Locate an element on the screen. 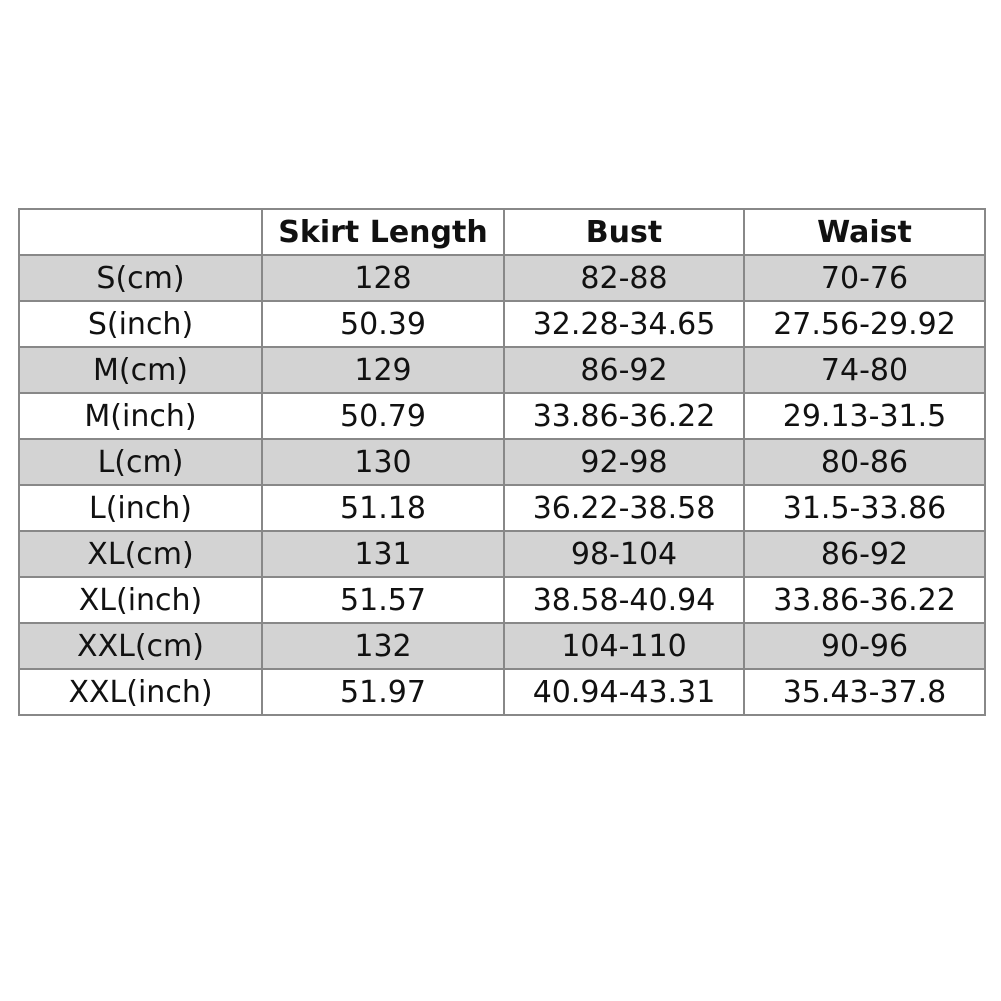  table-row: L(cm) 130 92-98 80-86 is located at coordinates (502, 462).